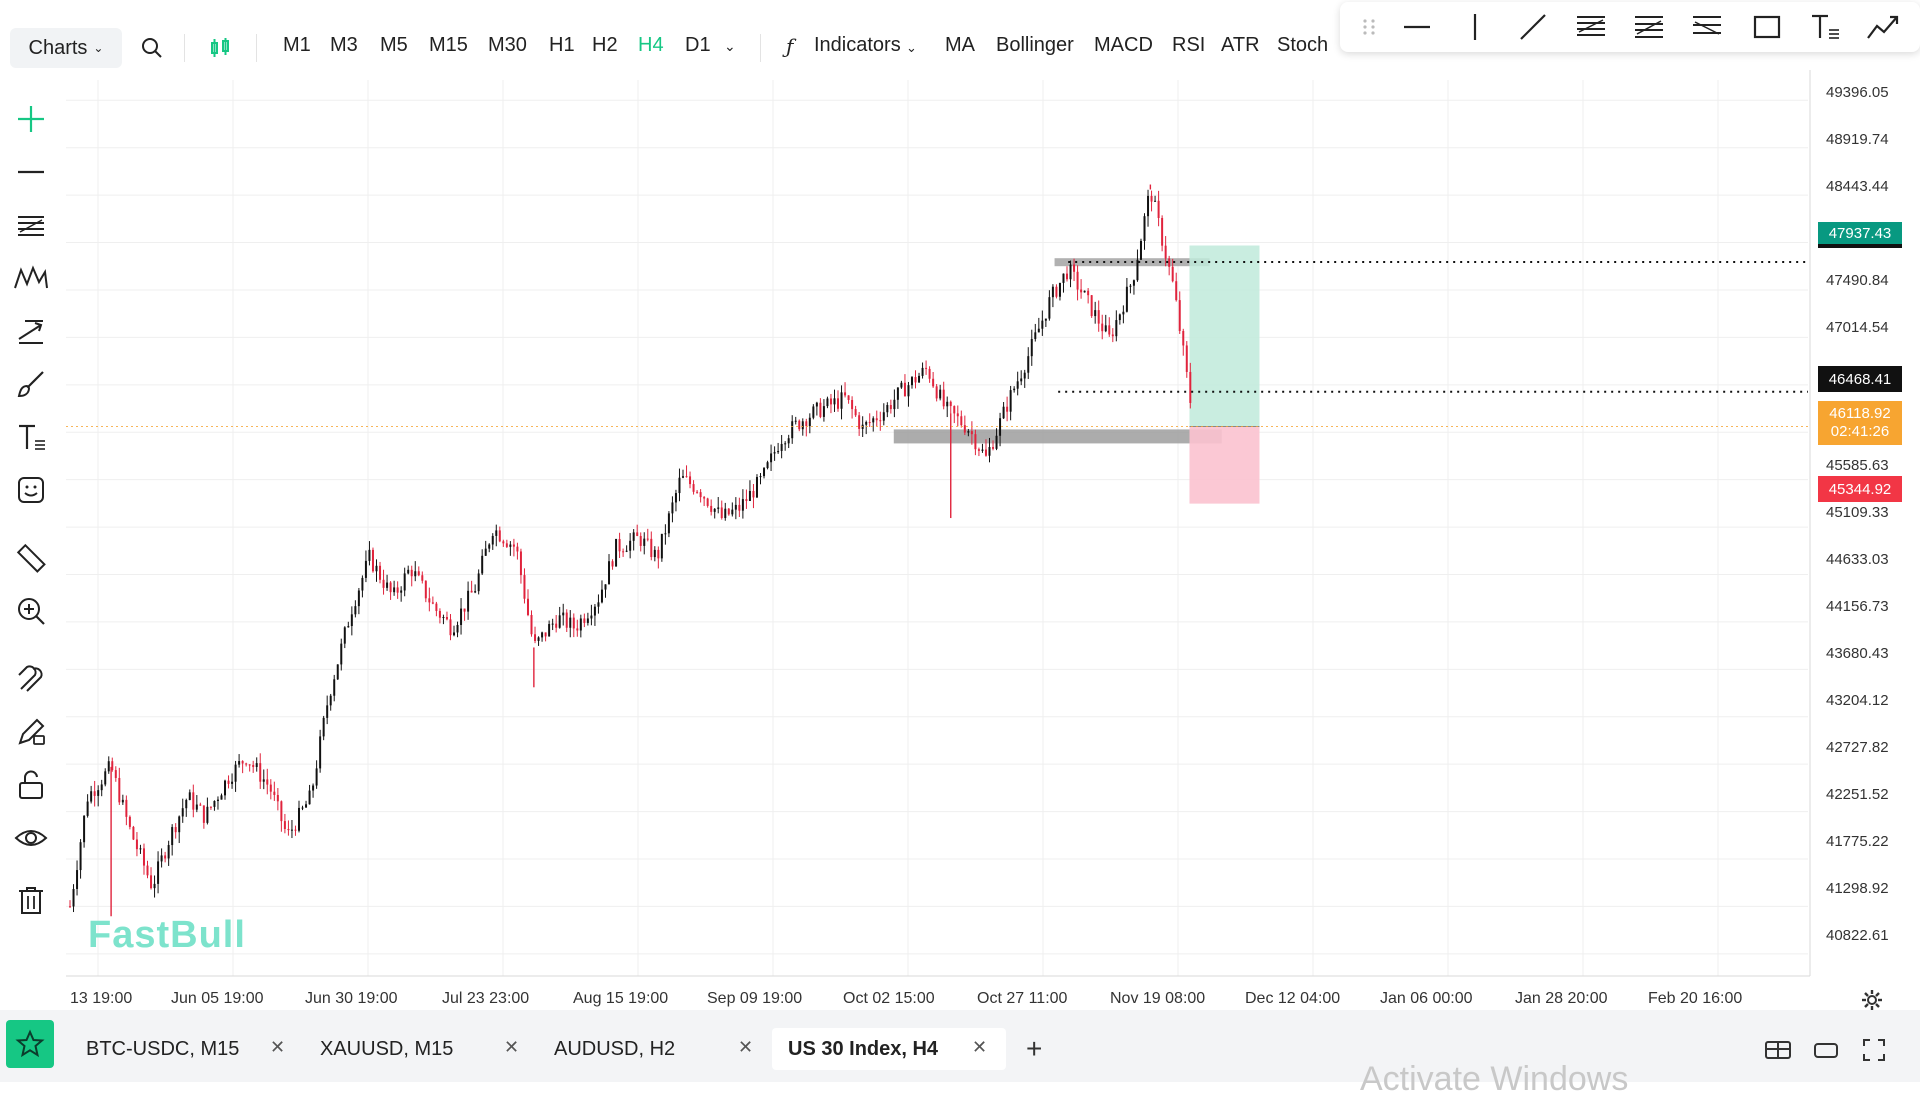 The image size is (1920, 1099). I want to click on charts-menu-button: Charts ⌄, so click(66, 48).